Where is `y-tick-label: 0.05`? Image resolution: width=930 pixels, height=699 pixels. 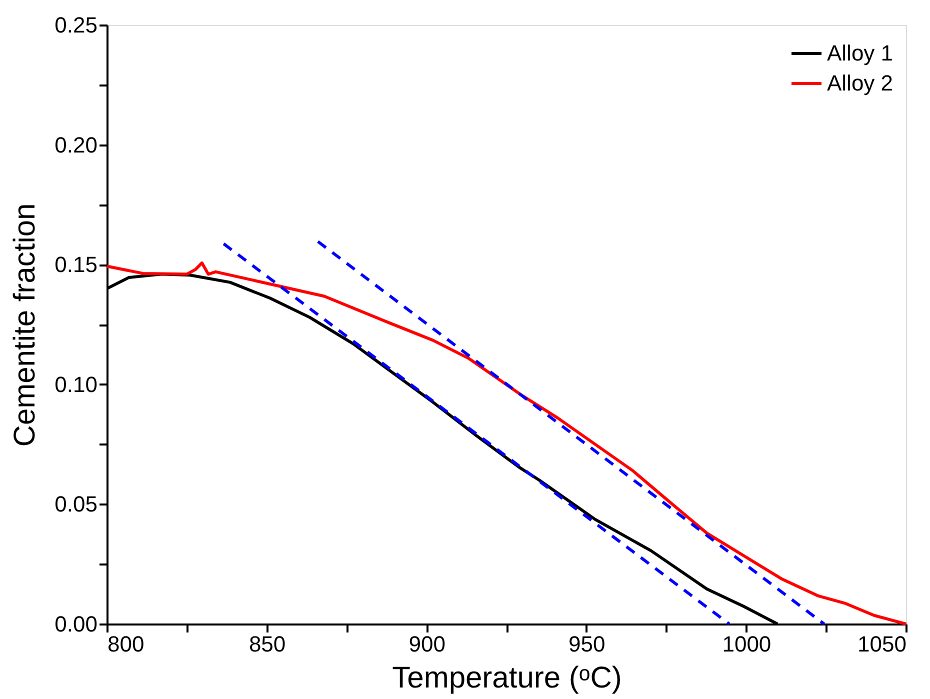 y-tick-label: 0.05 is located at coordinates (76, 504).